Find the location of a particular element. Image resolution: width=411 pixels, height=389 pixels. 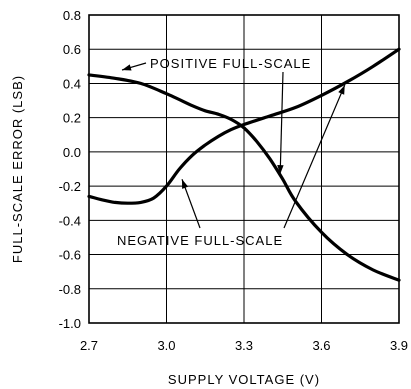

annotation-positive-full-scale: POSITIVE FULL-SCALE is located at coordinates (230, 63).